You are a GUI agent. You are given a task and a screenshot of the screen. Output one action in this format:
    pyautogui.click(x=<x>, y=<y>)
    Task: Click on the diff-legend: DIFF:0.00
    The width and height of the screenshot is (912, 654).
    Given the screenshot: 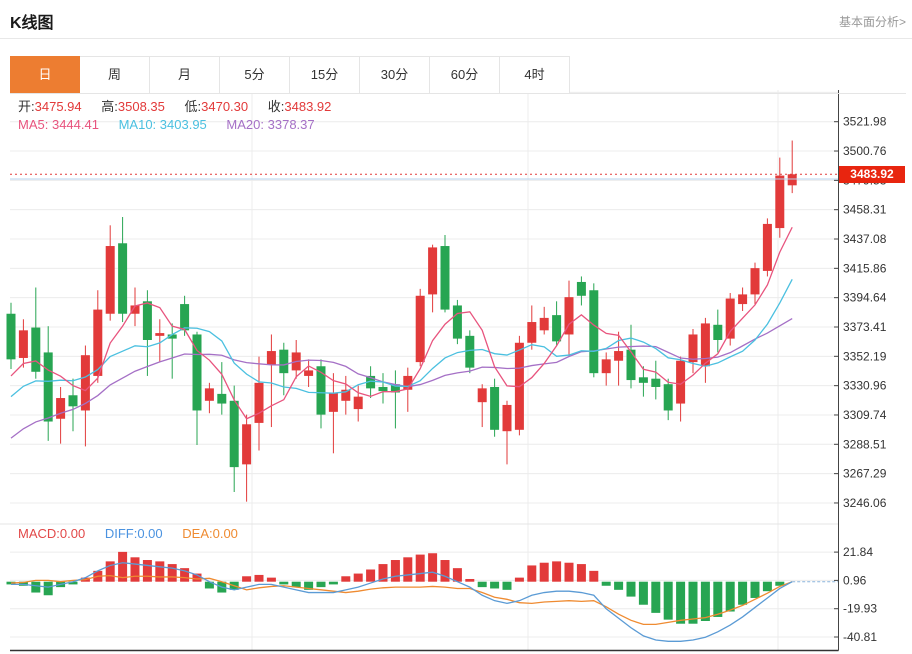 What is the action you would take?
    pyautogui.click(x=134, y=533)
    